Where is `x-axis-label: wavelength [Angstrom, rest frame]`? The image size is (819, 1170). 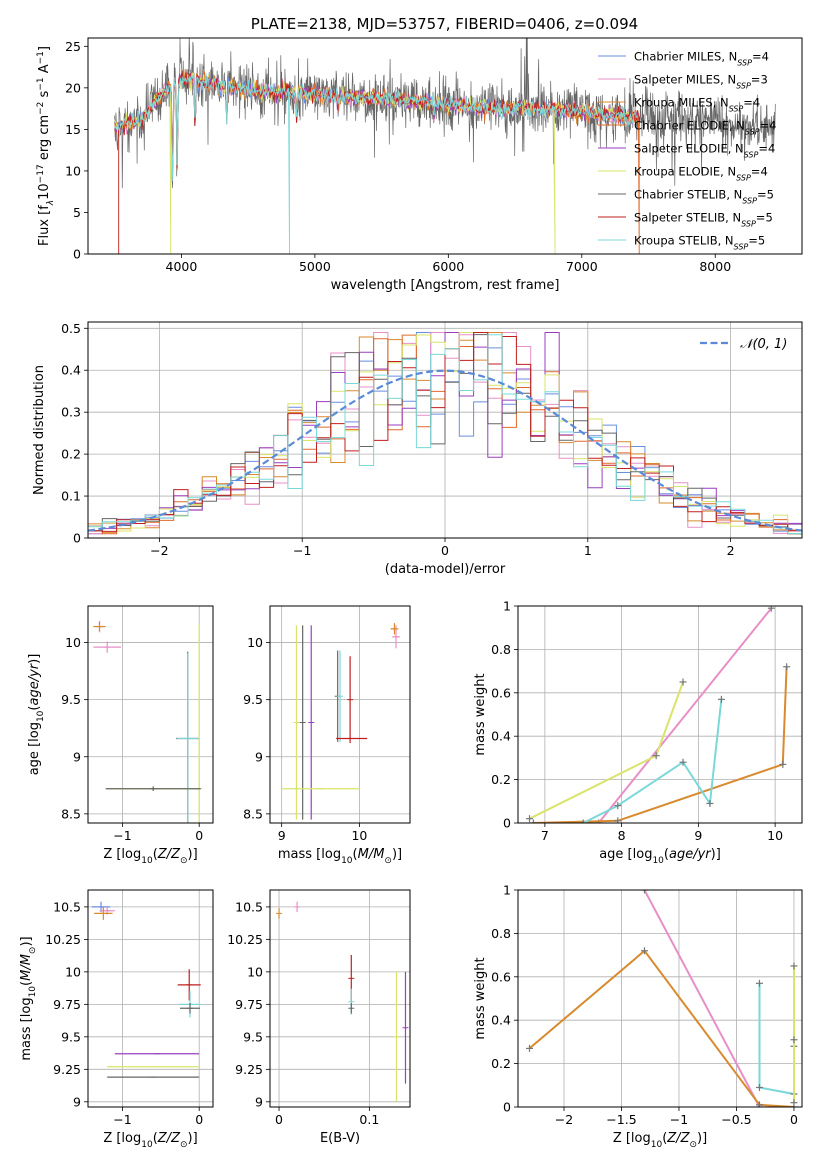 x-axis-label: wavelength [Angstrom, rest frame] is located at coordinates (445, 285).